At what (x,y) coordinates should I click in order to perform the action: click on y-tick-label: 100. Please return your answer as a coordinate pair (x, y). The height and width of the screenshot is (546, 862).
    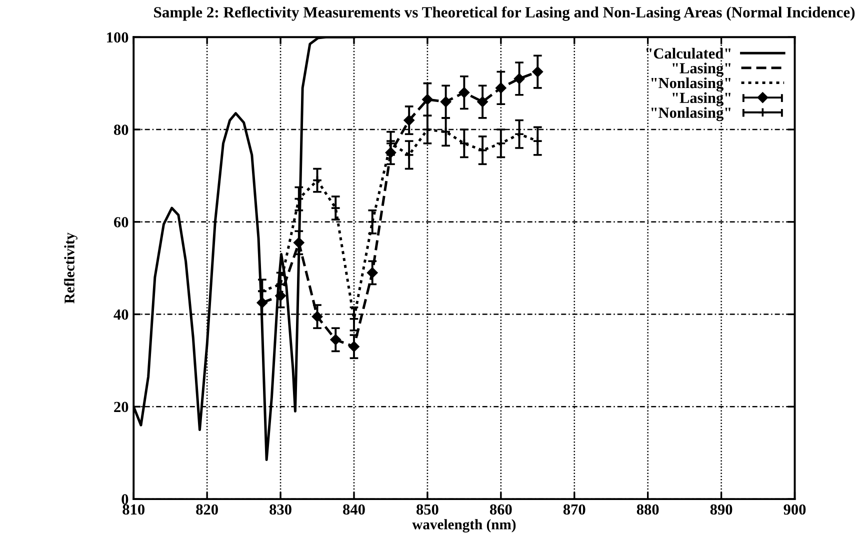
    Looking at the image, I should click on (117, 37).